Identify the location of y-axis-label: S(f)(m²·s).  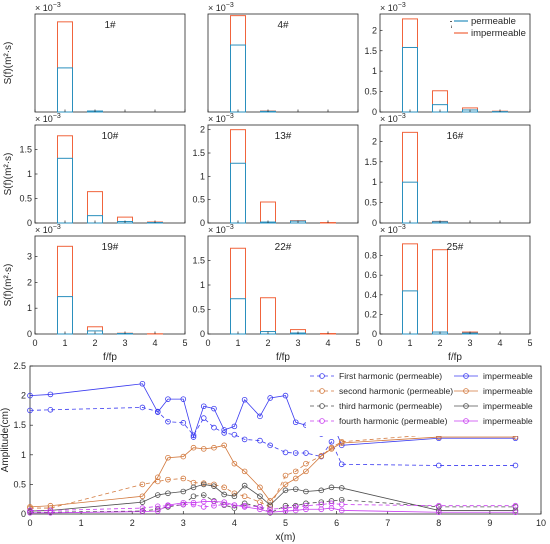
(8, 174).